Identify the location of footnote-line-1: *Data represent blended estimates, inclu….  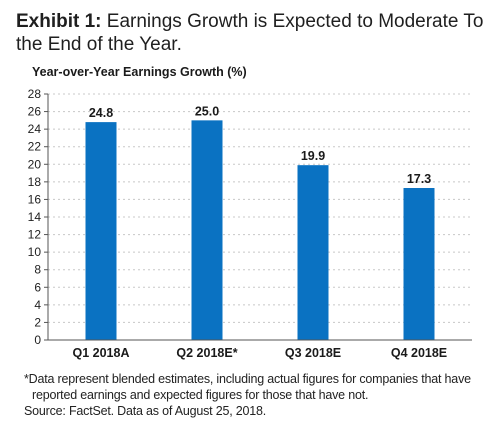
(247, 379).